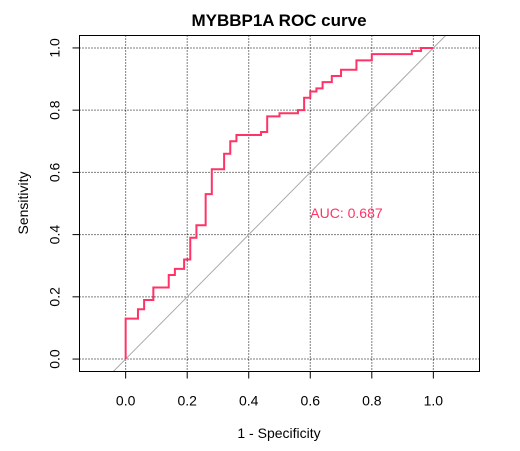 The width and height of the screenshot is (520, 451). Describe the element at coordinates (63, 203) in the screenshot. I see `y-axis: 0.0 0.2 0.4 0.6 0.8 1.0` at that location.